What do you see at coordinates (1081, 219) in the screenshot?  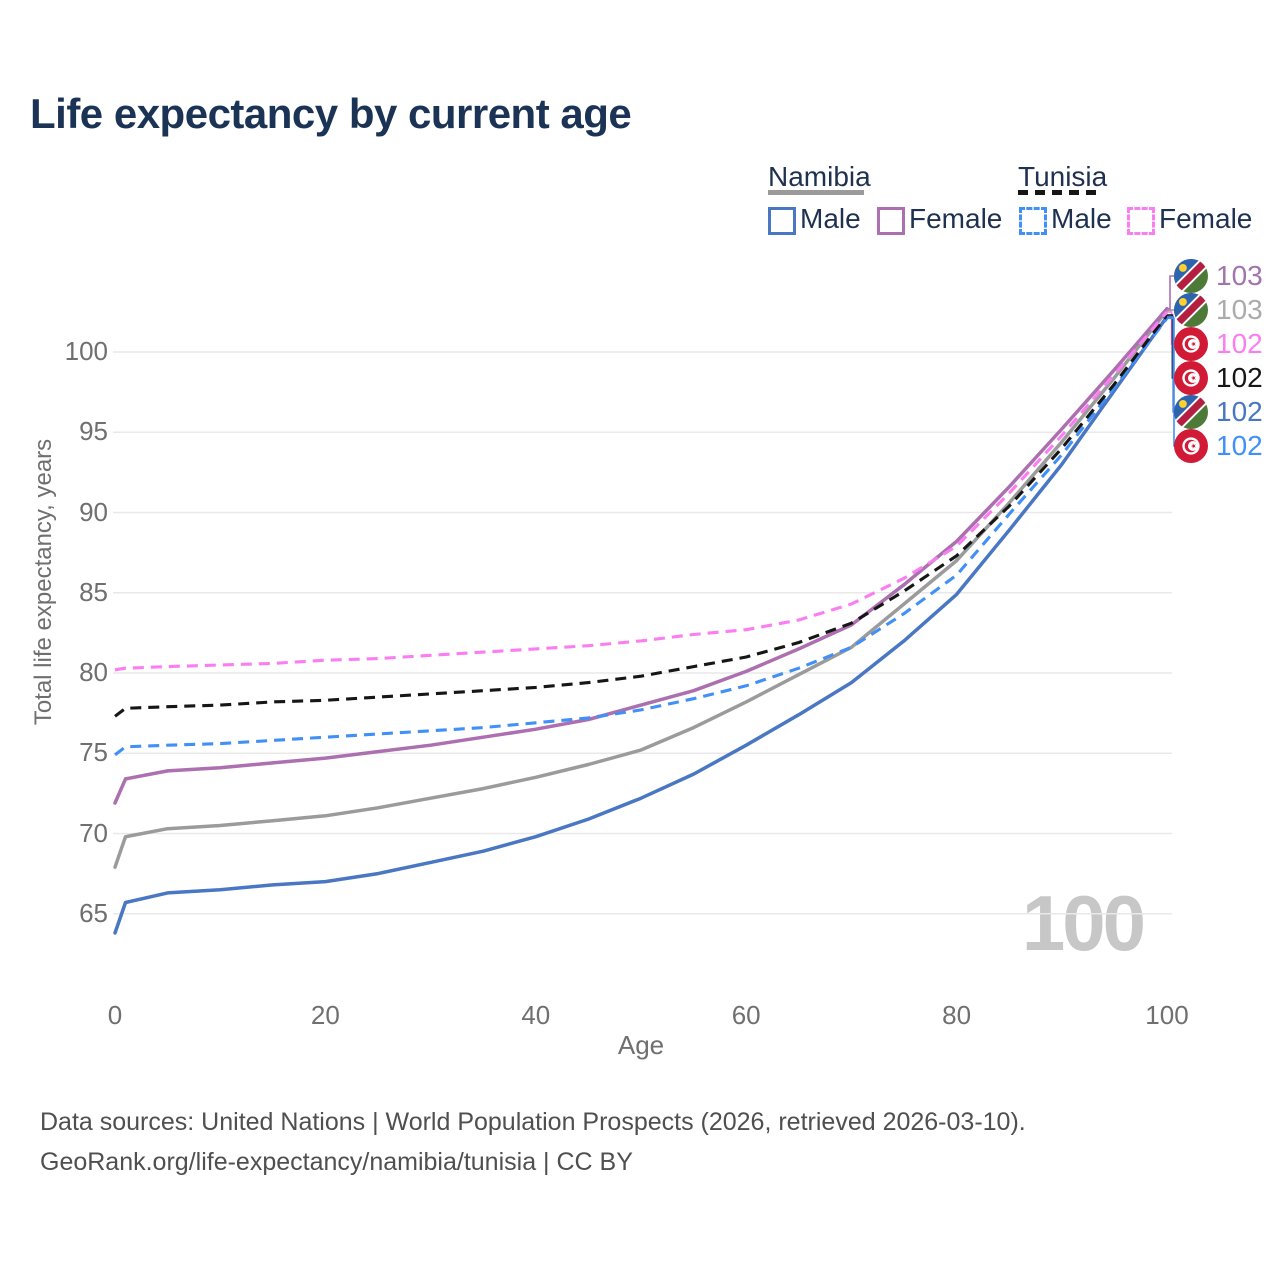 I see `legend-label-tunisia-male: Male` at bounding box center [1081, 219].